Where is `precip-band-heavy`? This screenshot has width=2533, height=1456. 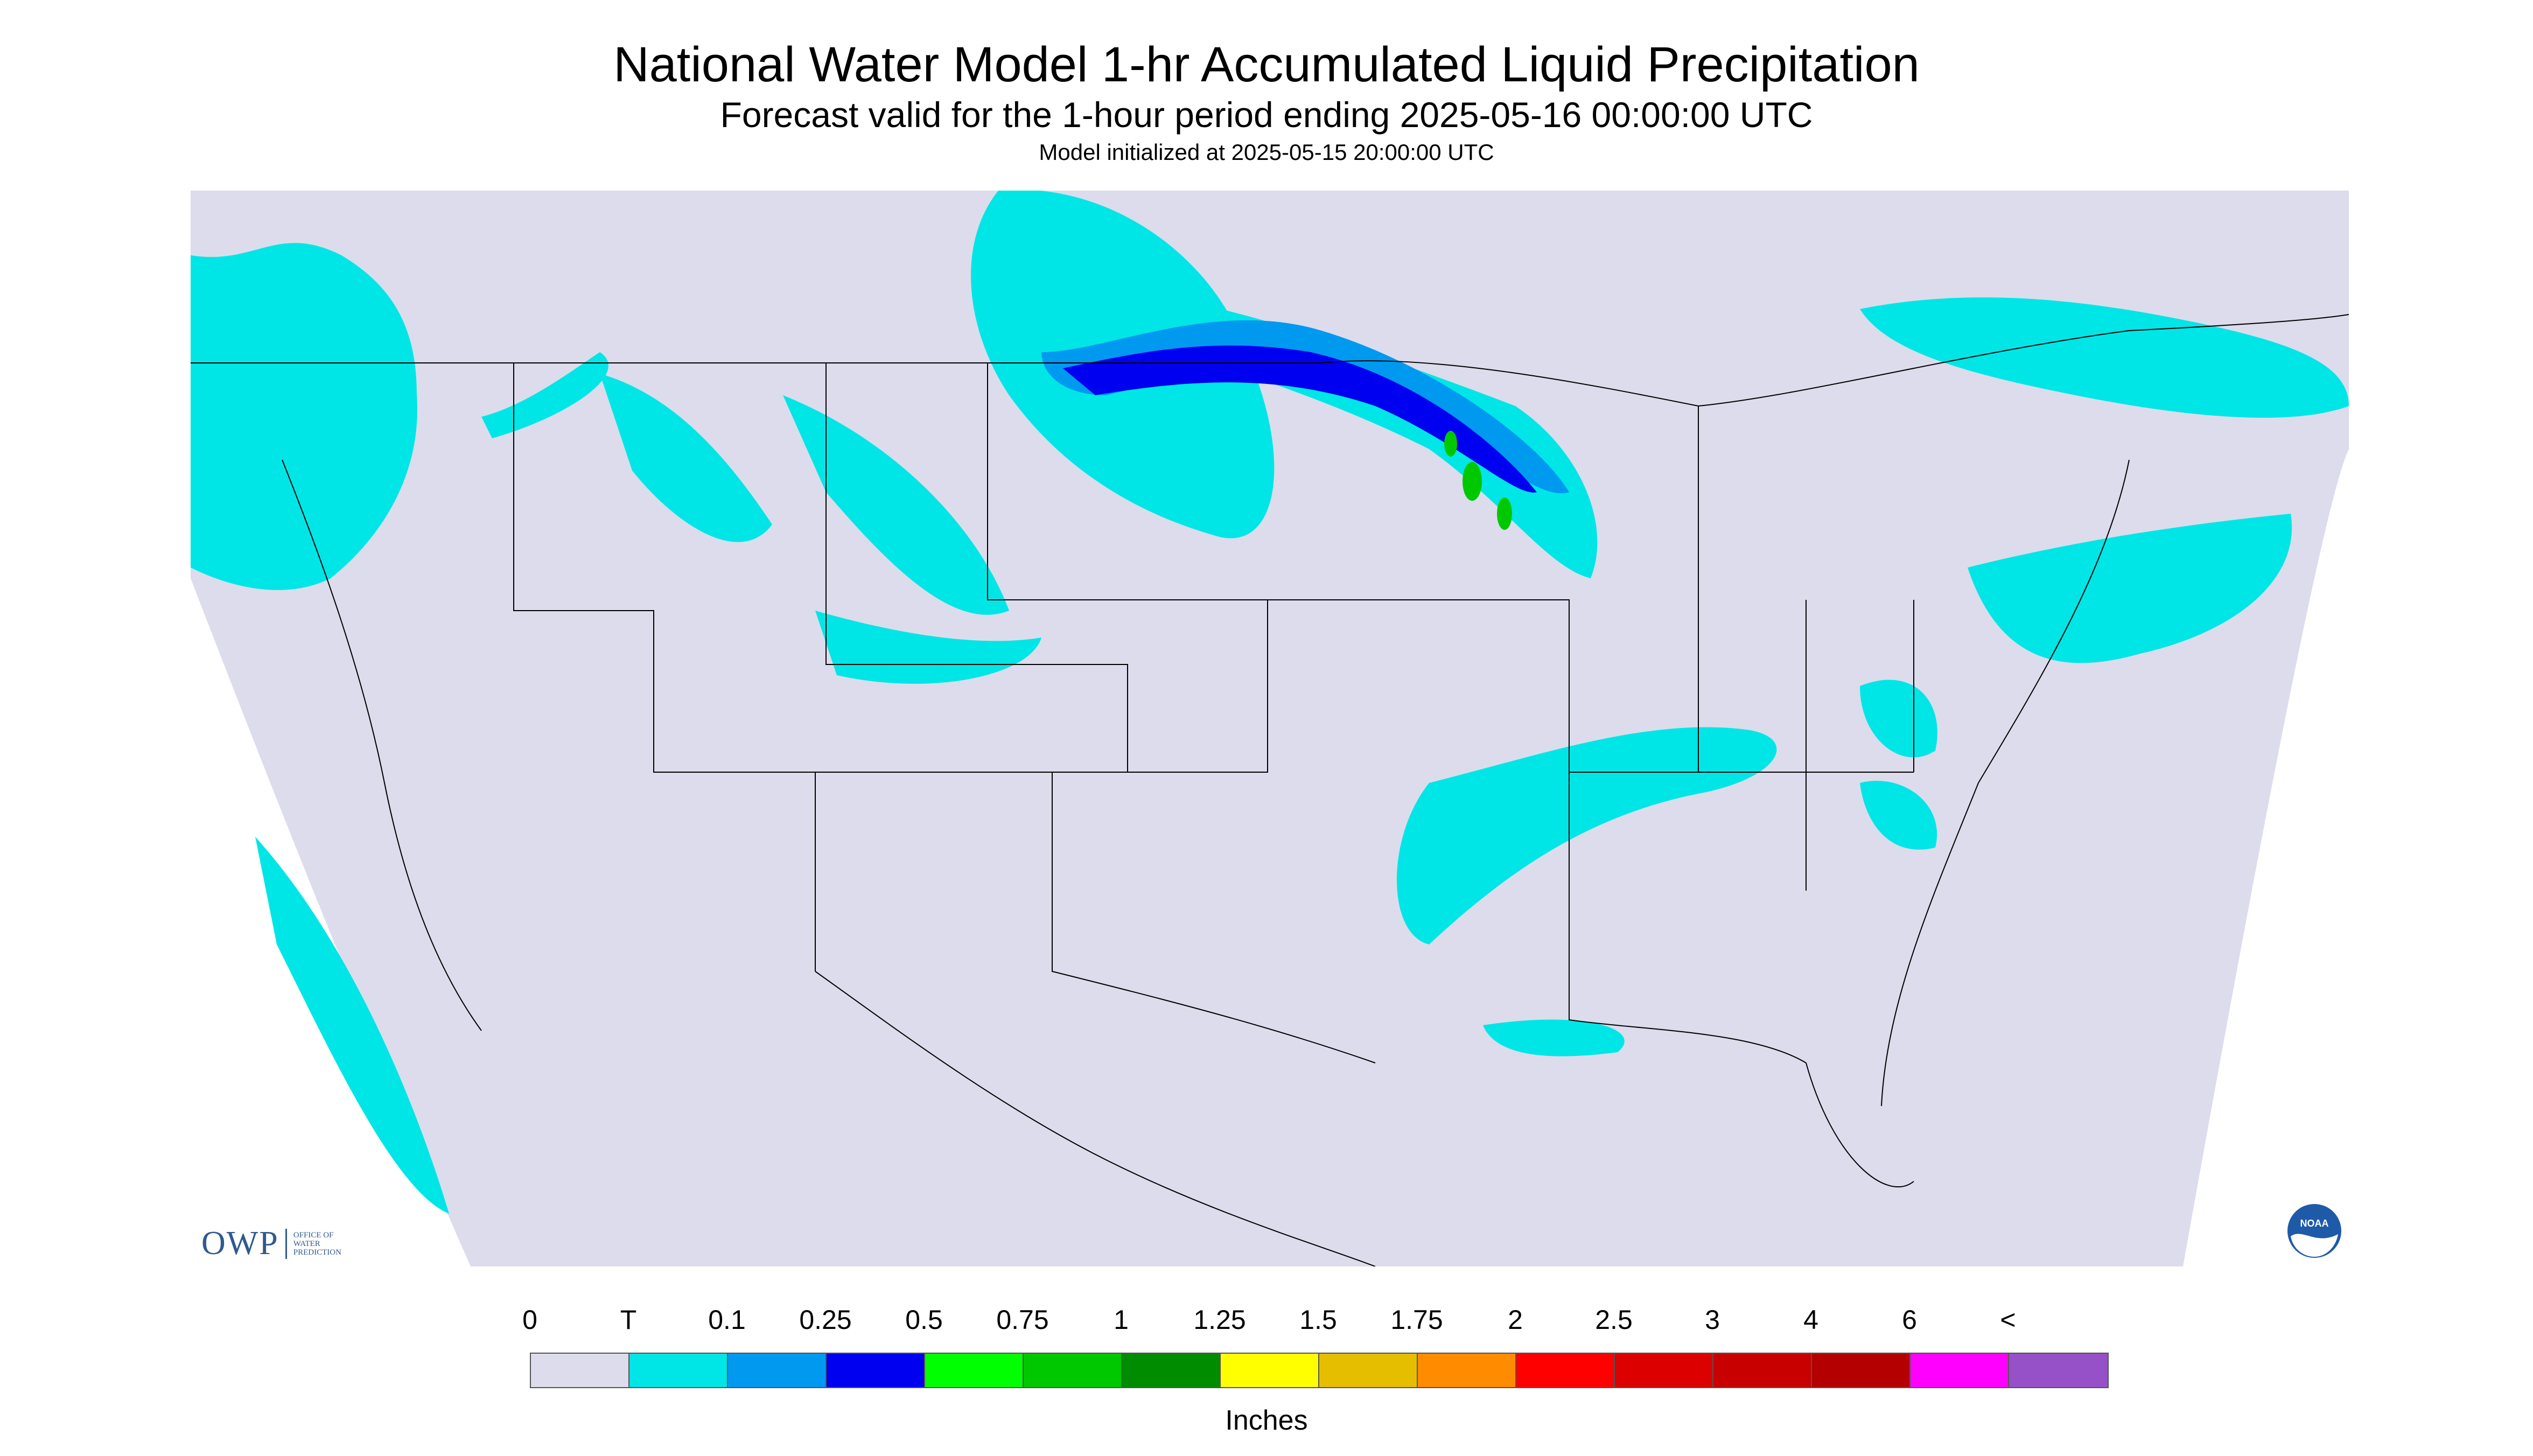 precip-band-heavy is located at coordinates (1300, 419).